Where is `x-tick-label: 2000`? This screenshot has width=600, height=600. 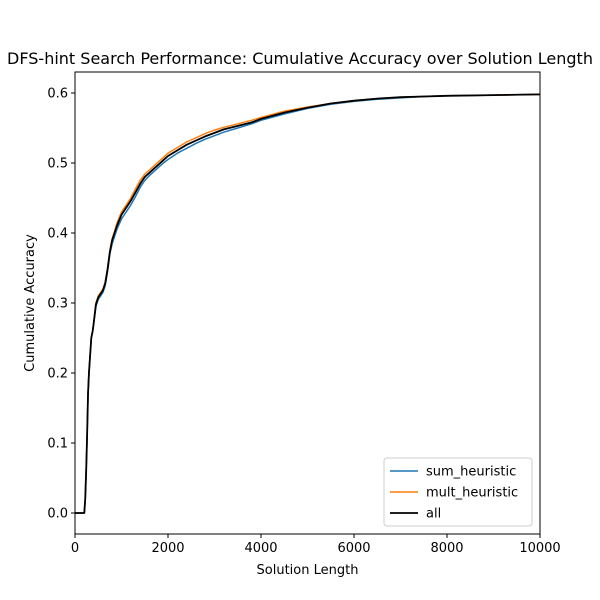 x-tick-label: 2000 is located at coordinates (167, 548).